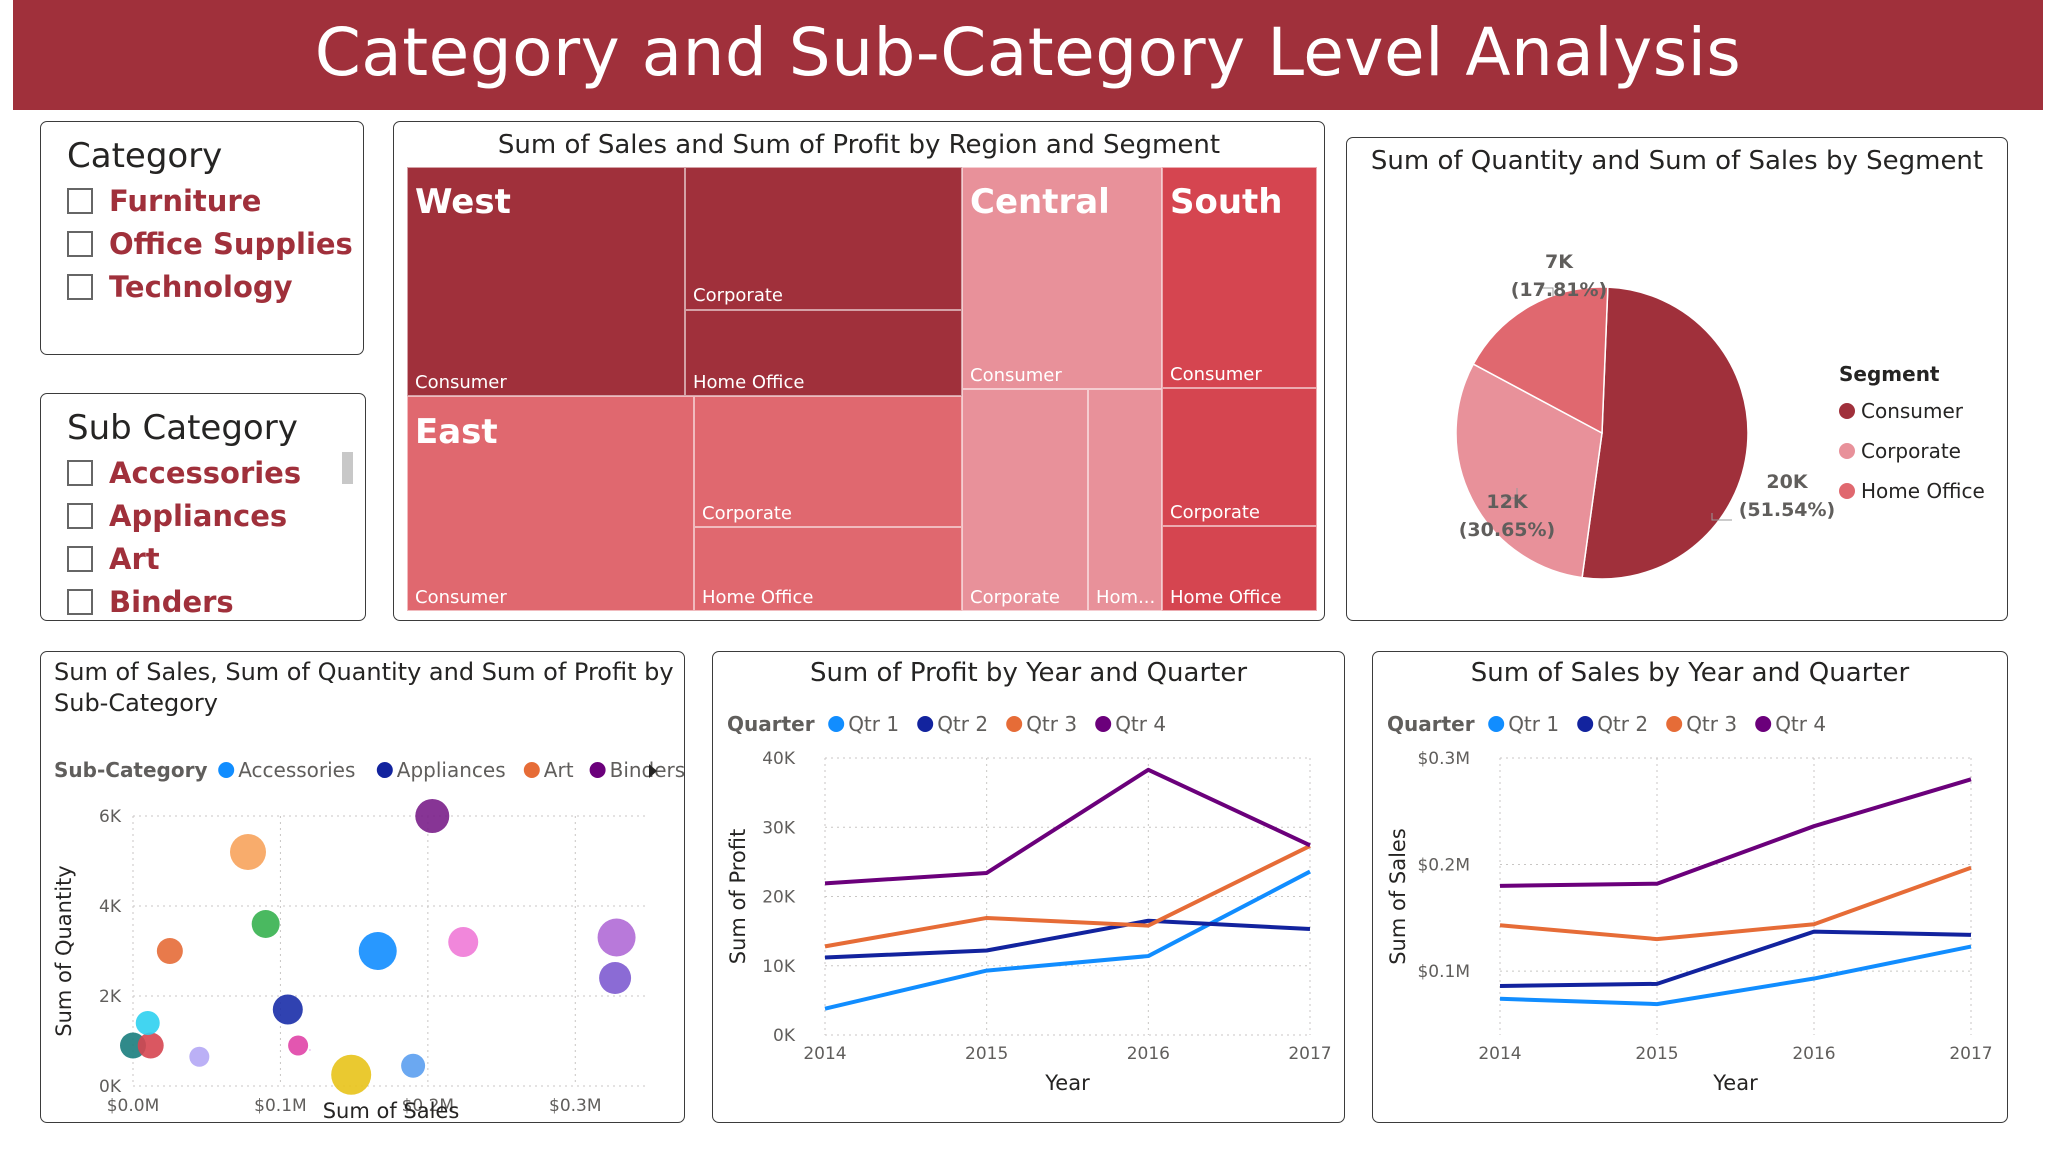  Describe the element at coordinates (828, 461) in the screenshot. I see `treemap-cell-east-corporate` at that location.